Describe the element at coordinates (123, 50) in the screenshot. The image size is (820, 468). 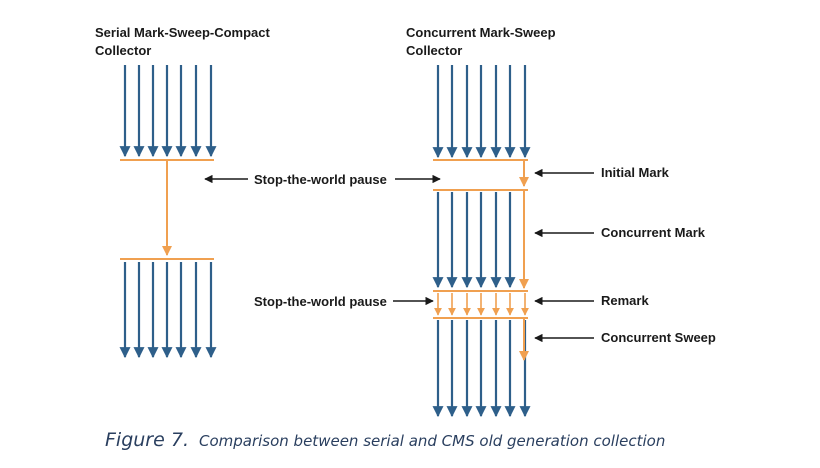
I see `serial-title-line2: Collector` at that location.